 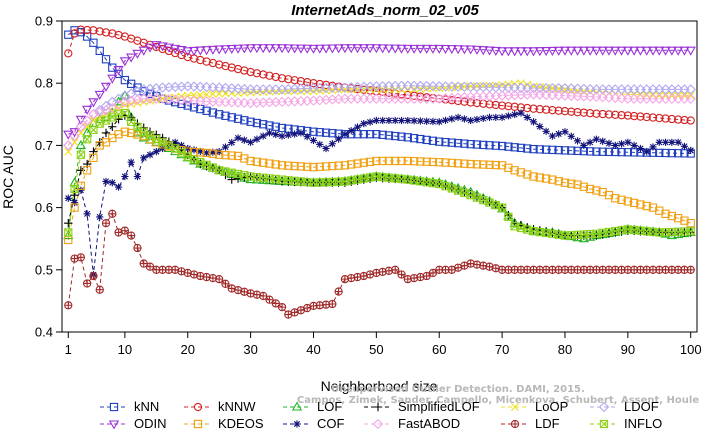 What do you see at coordinates (628, 349) in the screenshot?
I see `x-tick-label: 90` at bounding box center [628, 349].